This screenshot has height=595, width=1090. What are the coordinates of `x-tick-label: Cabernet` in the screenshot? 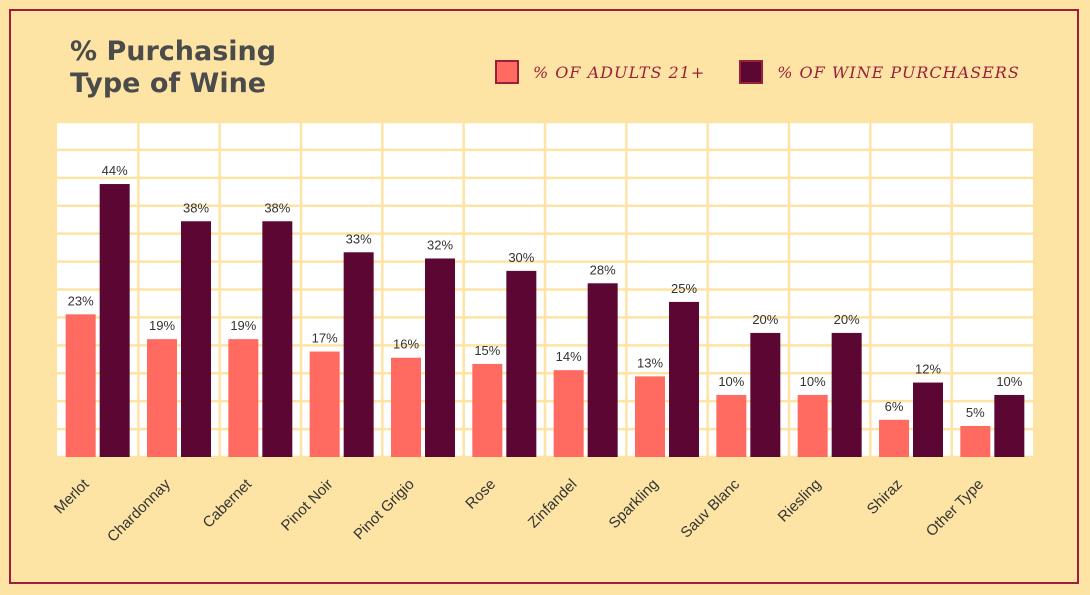 It's located at (227, 503).